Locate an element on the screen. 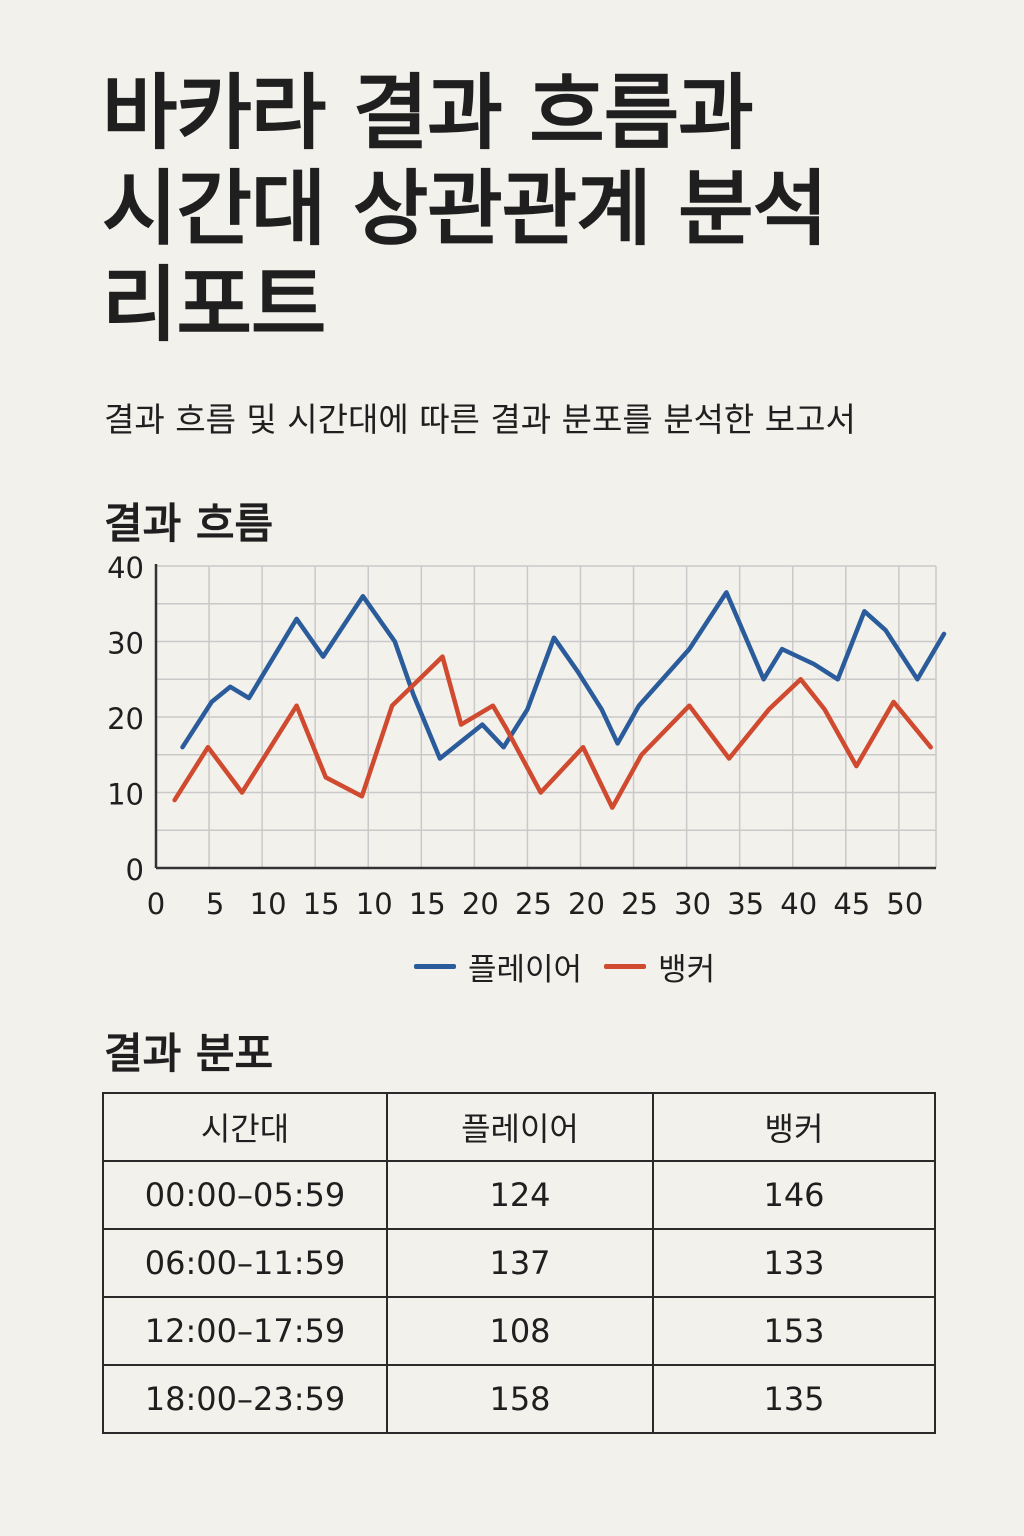 The width and height of the screenshot is (1024, 1536). table-cell-banker: 135 is located at coordinates (794, 1399).